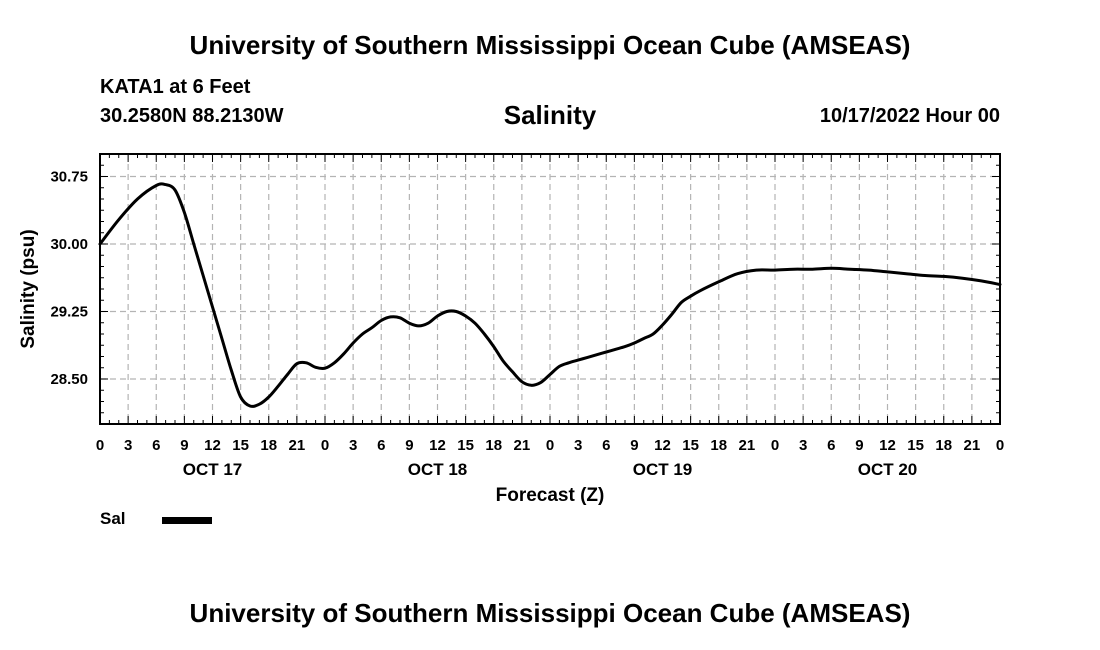 The width and height of the screenshot is (1100, 650). Describe the element at coordinates (663, 469) in the screenshot. I see `day-label: OCT 19` at that location.